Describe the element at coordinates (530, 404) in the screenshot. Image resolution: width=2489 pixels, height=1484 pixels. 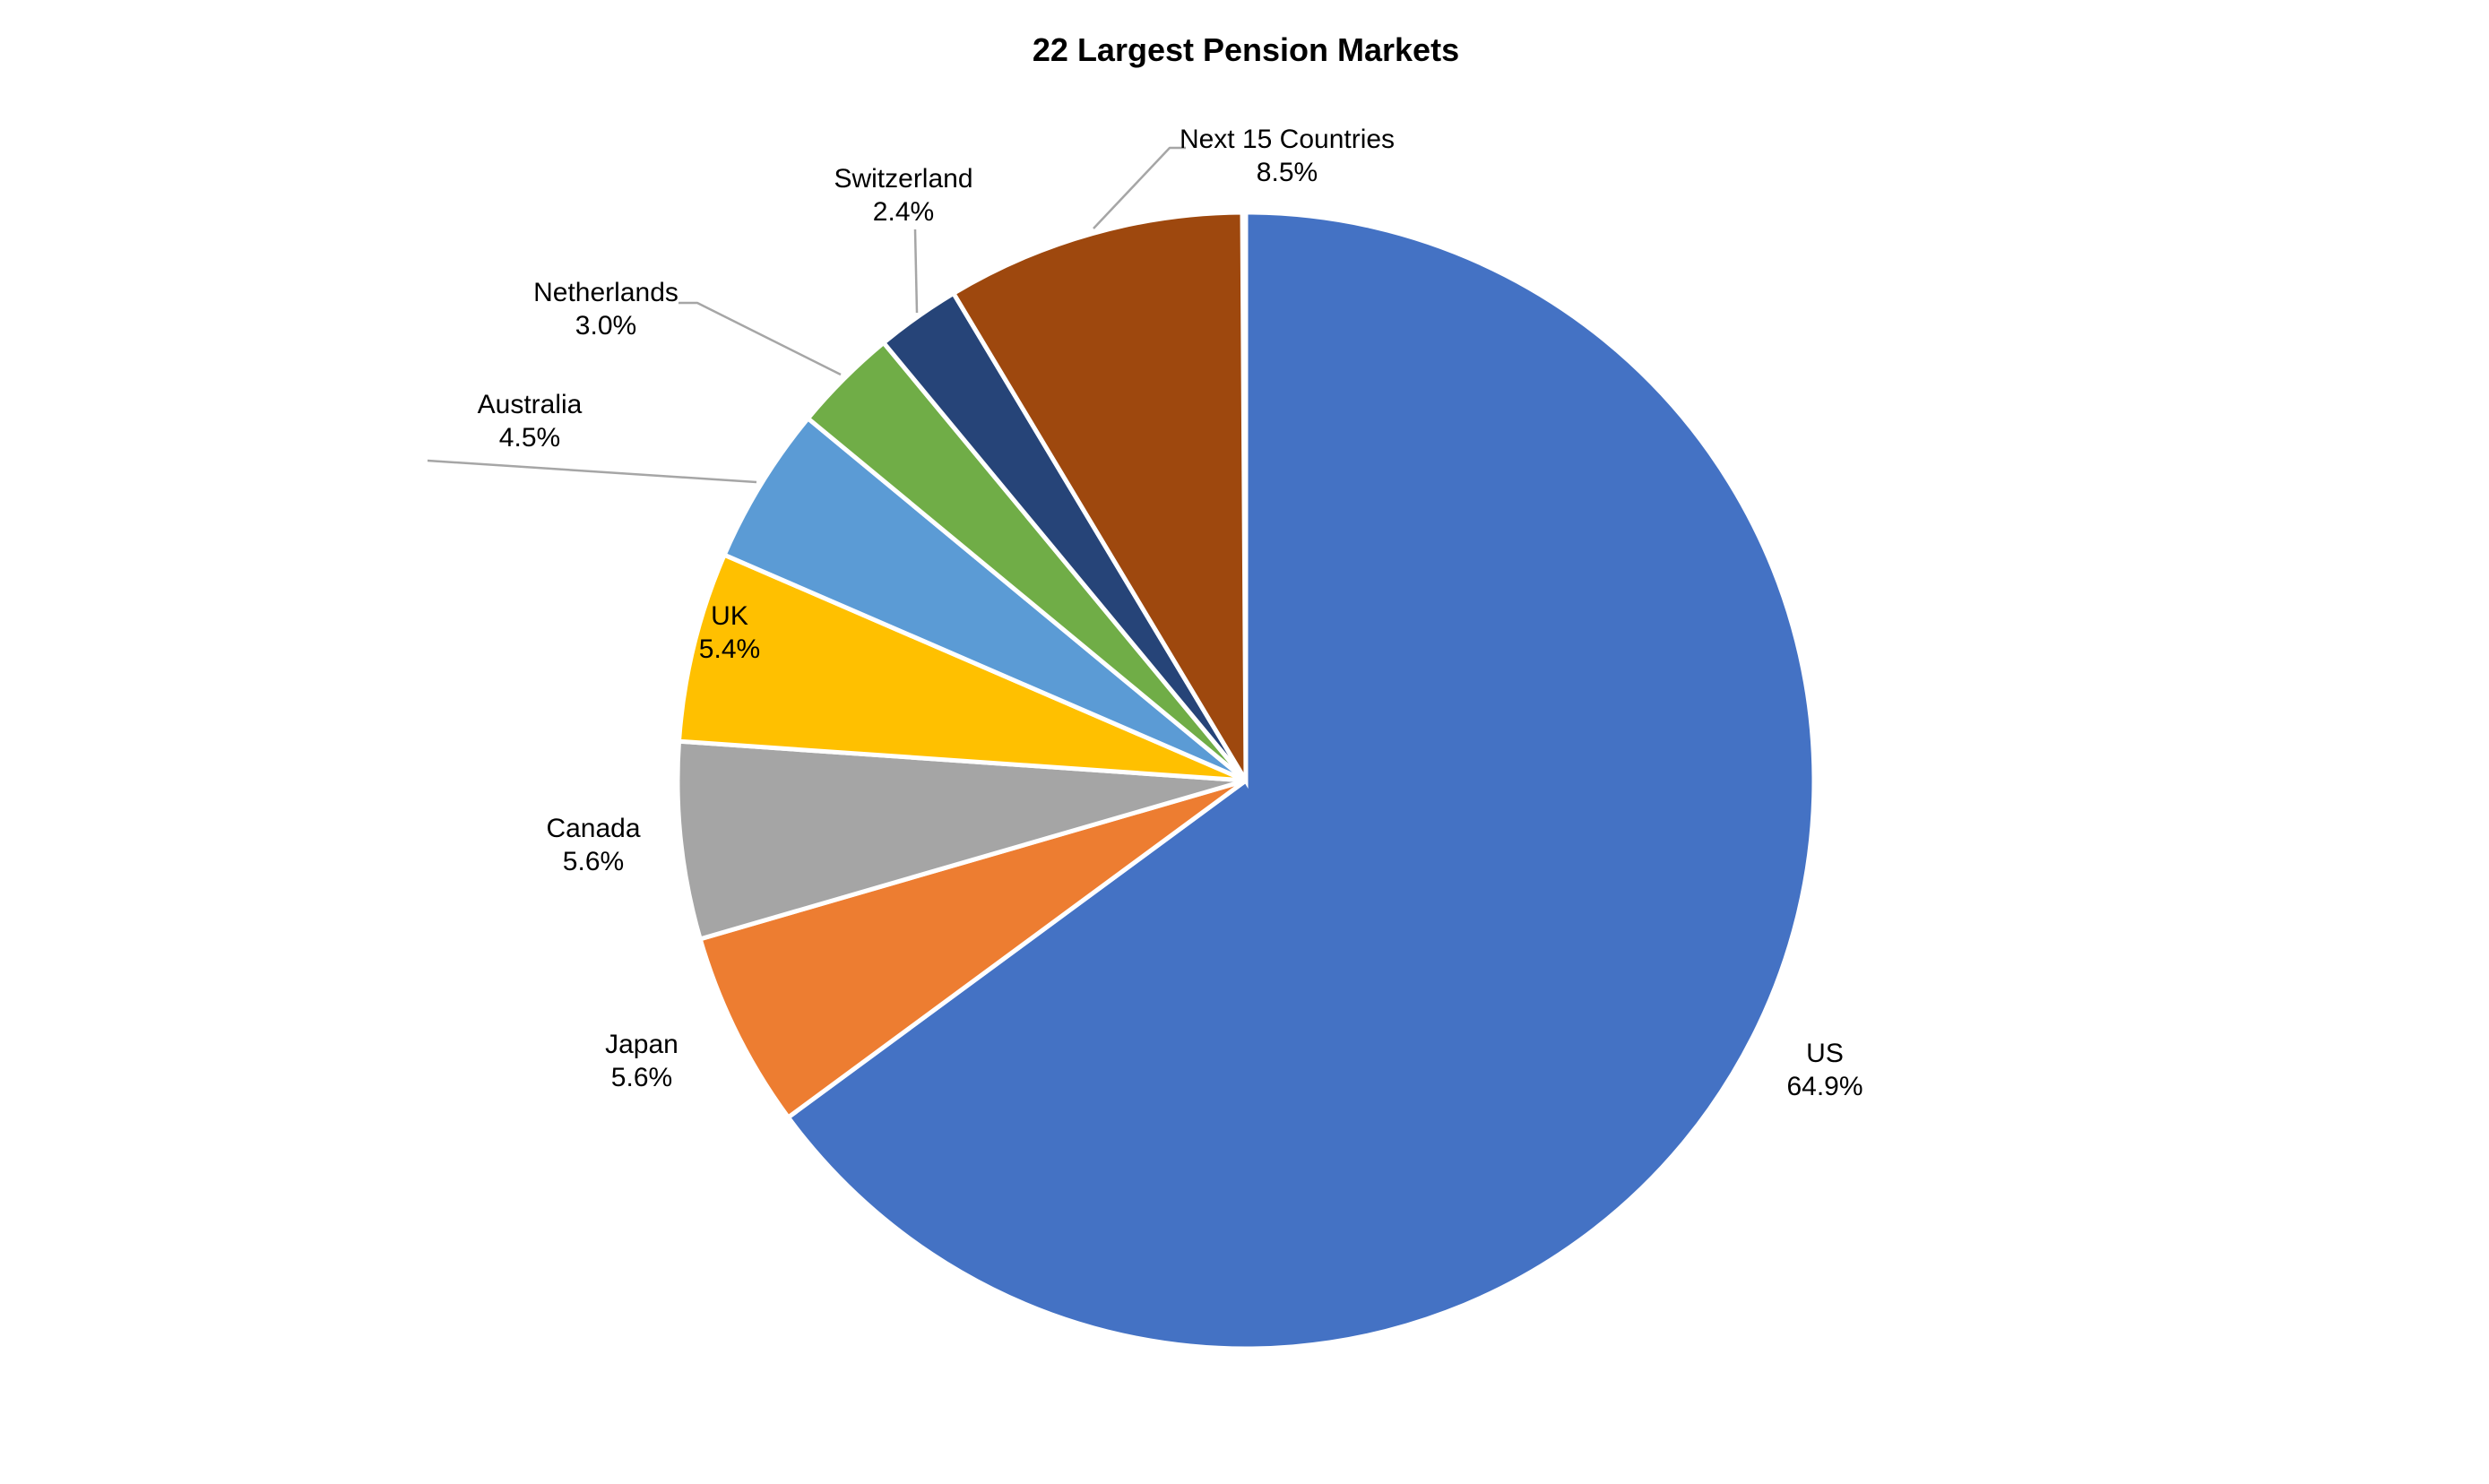
I see `slice-label-name: Australia` at that location.